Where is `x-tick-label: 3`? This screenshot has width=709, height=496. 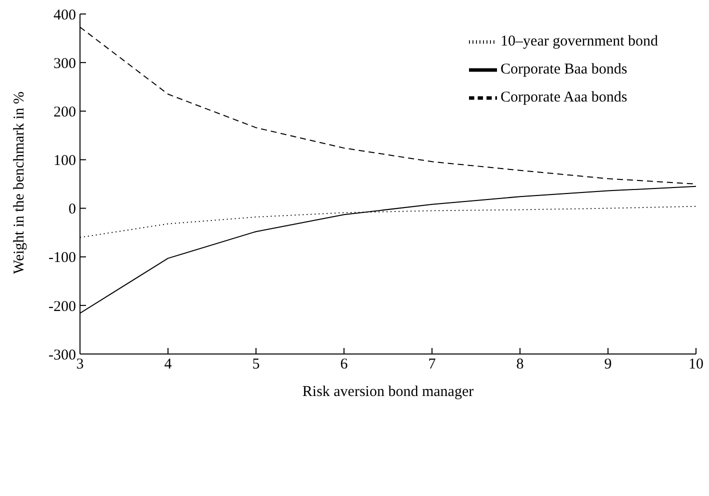
x-tick-label: 3 is located at coordinates (80, 364).